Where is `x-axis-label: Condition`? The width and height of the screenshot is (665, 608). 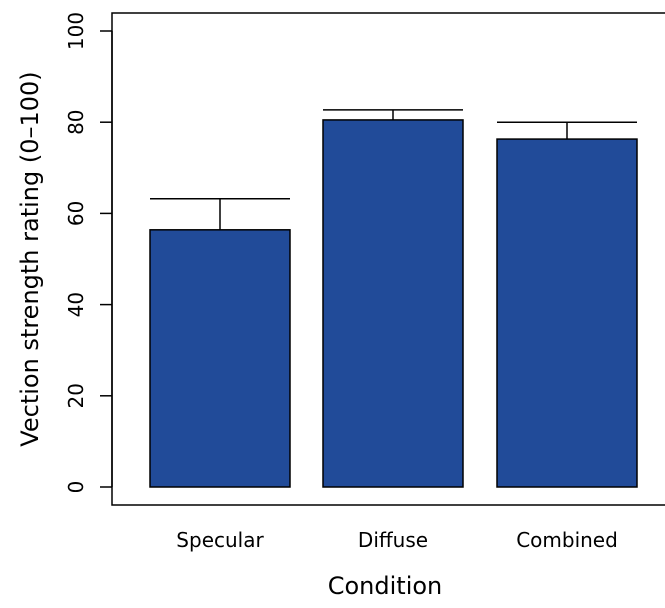
x-axis-label: Condition is located at coordinates (385, 586).